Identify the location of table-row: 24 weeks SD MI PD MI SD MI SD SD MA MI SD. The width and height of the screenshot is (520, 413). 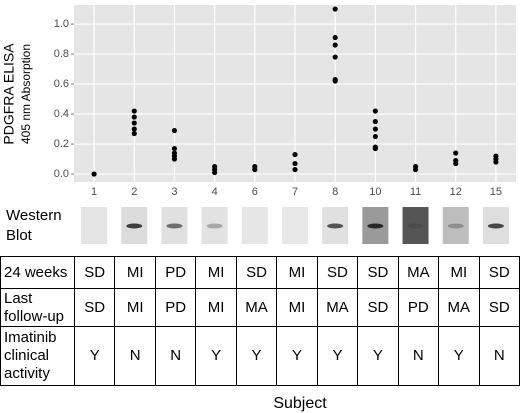
(260, 272).